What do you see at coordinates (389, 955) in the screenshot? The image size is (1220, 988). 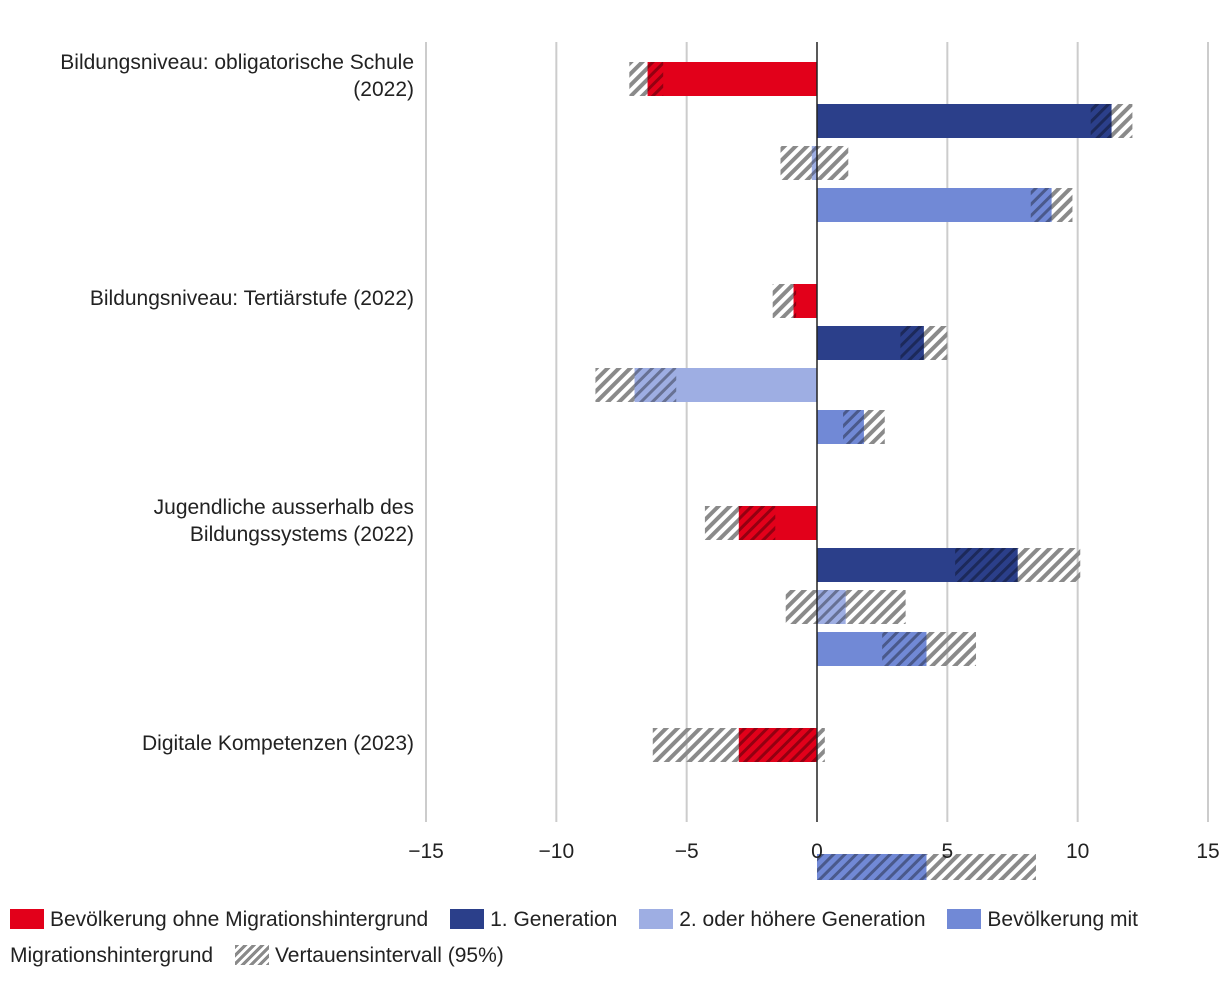 I see `legend-label: Vertauensintervall (95%)` at bounding box center [389, 955].